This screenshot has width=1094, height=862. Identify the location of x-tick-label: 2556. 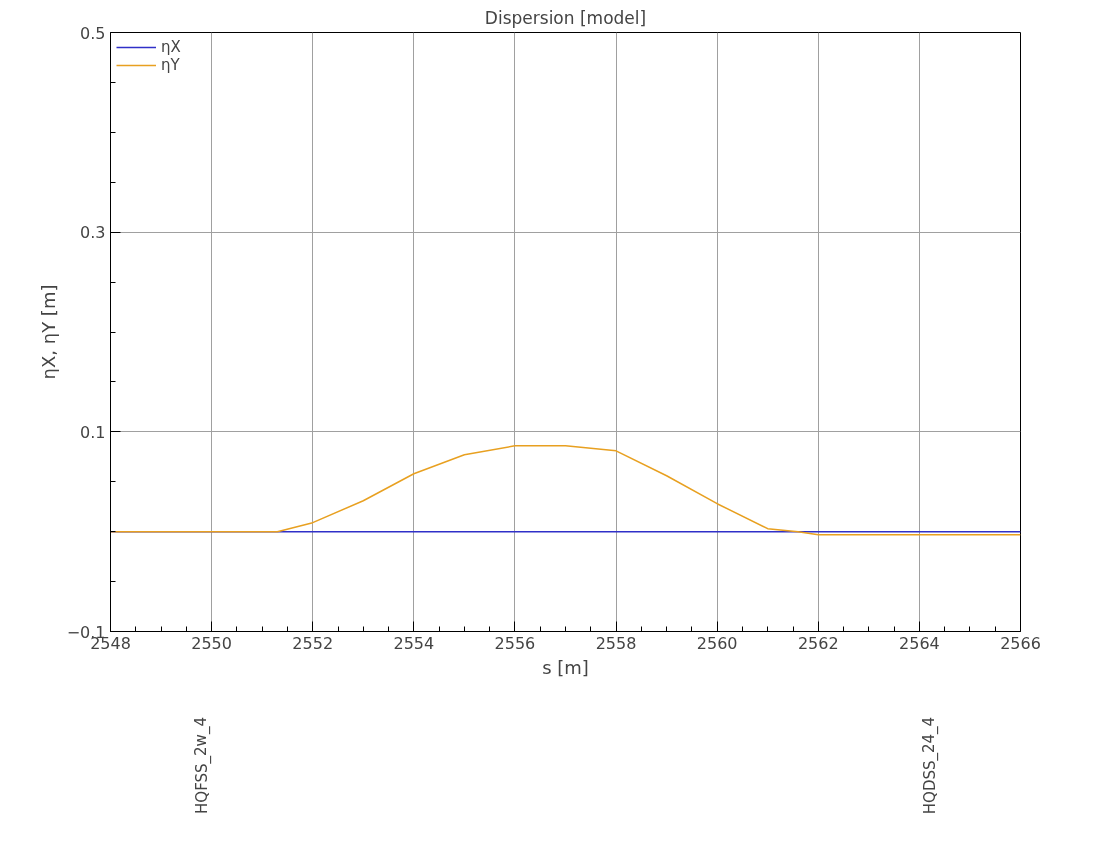
(515, 643).